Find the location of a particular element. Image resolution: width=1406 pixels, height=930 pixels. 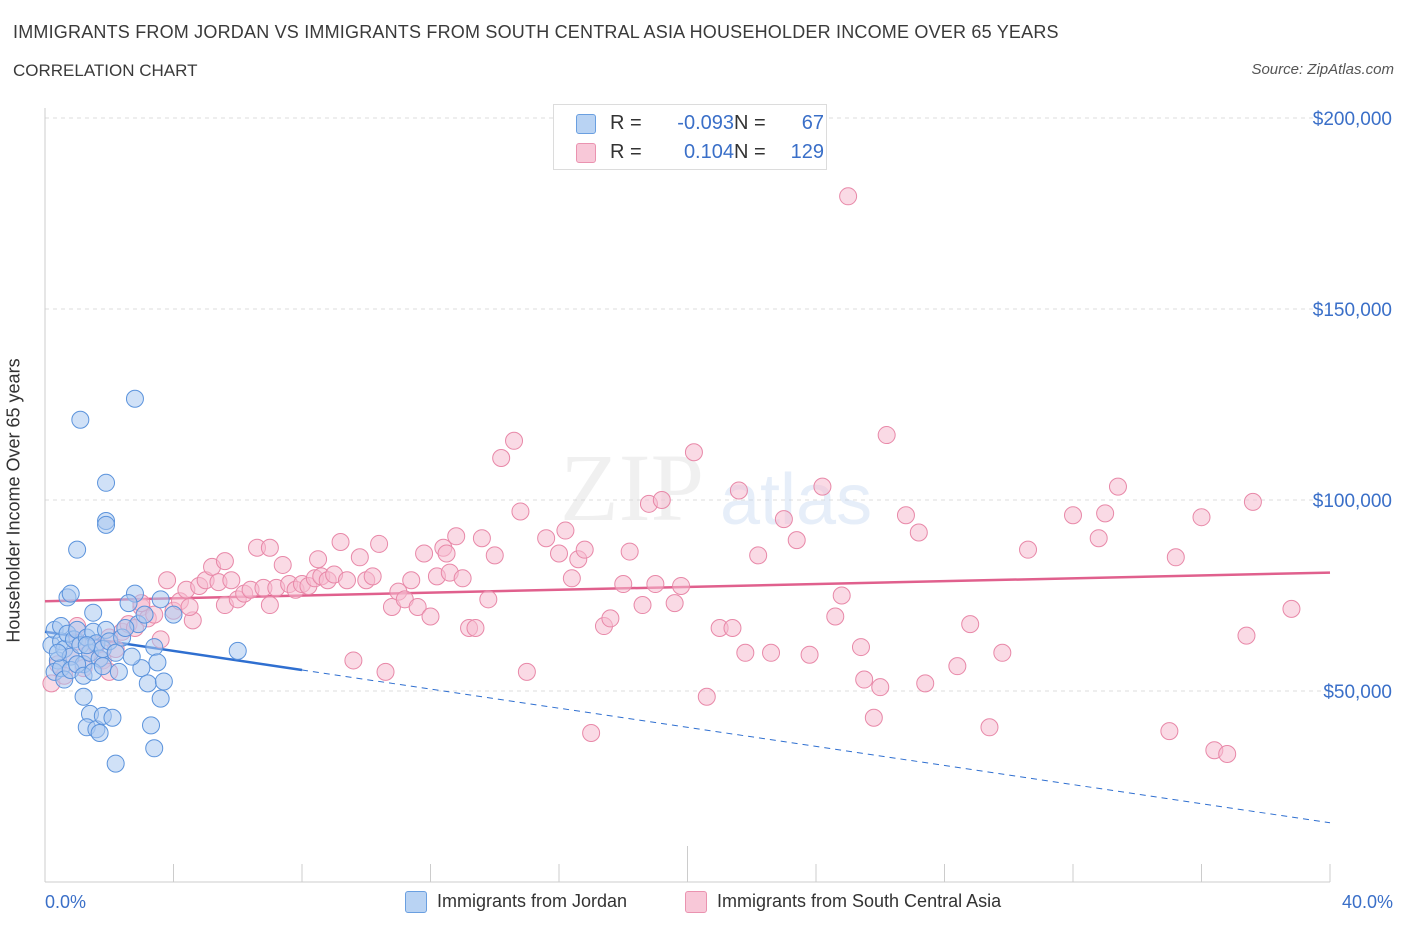

x-tick-label-max: 40.0% is located at coordinates (1367, 902).